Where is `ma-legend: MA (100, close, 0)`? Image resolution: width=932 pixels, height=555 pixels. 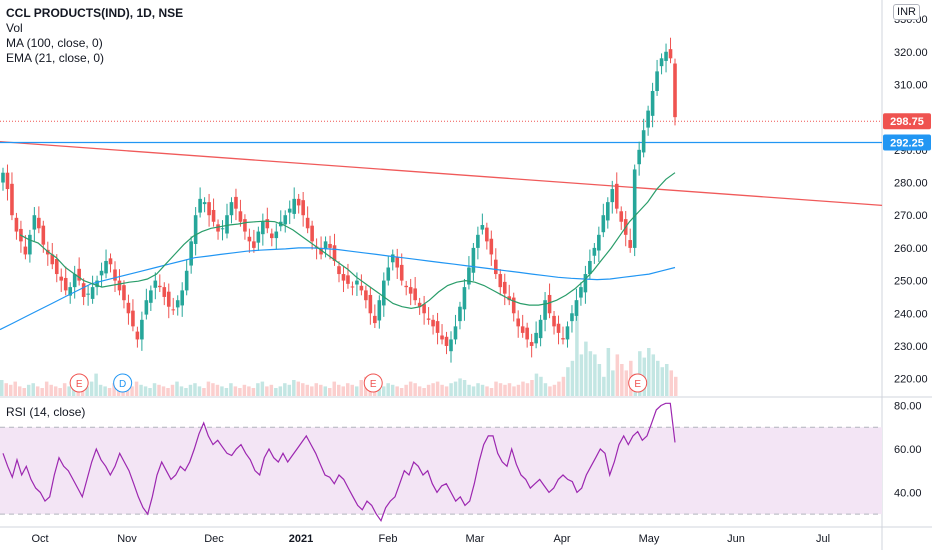
ma-legend: MA (100, close, 0) is located at coordinates (54, 43).